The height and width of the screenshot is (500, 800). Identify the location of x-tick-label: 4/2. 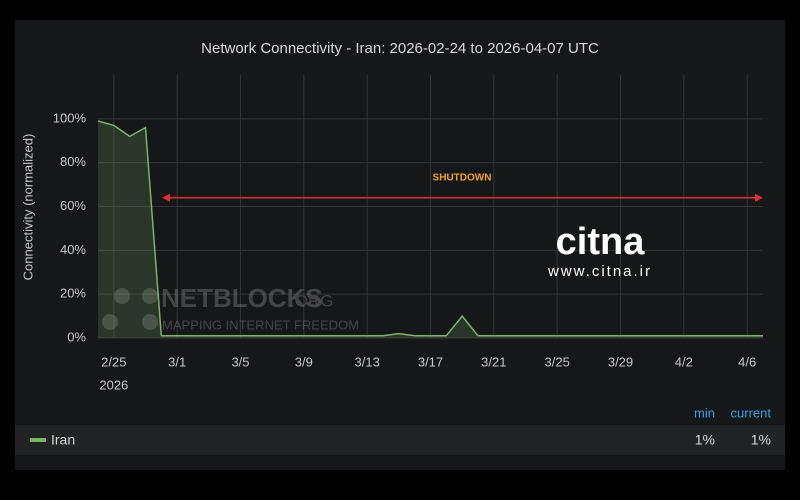
(684, 361).